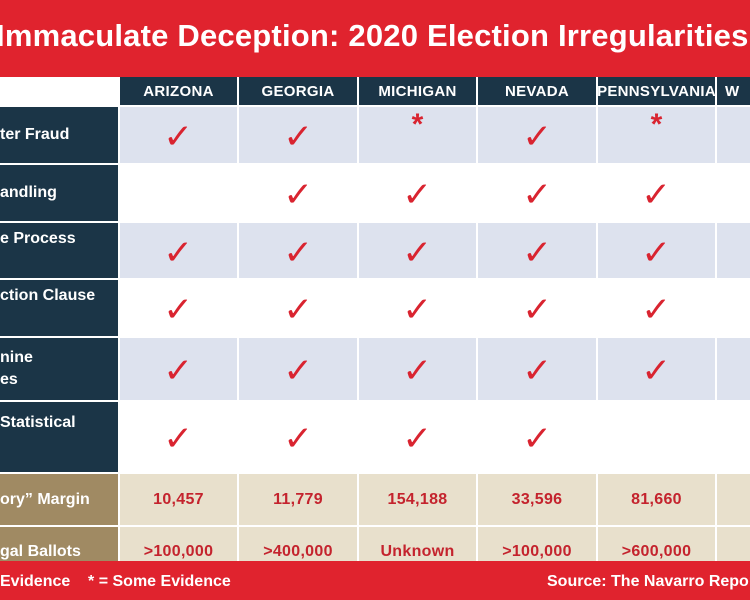  I want to click on row-label-text: ter Fraud, so click(35, 134).